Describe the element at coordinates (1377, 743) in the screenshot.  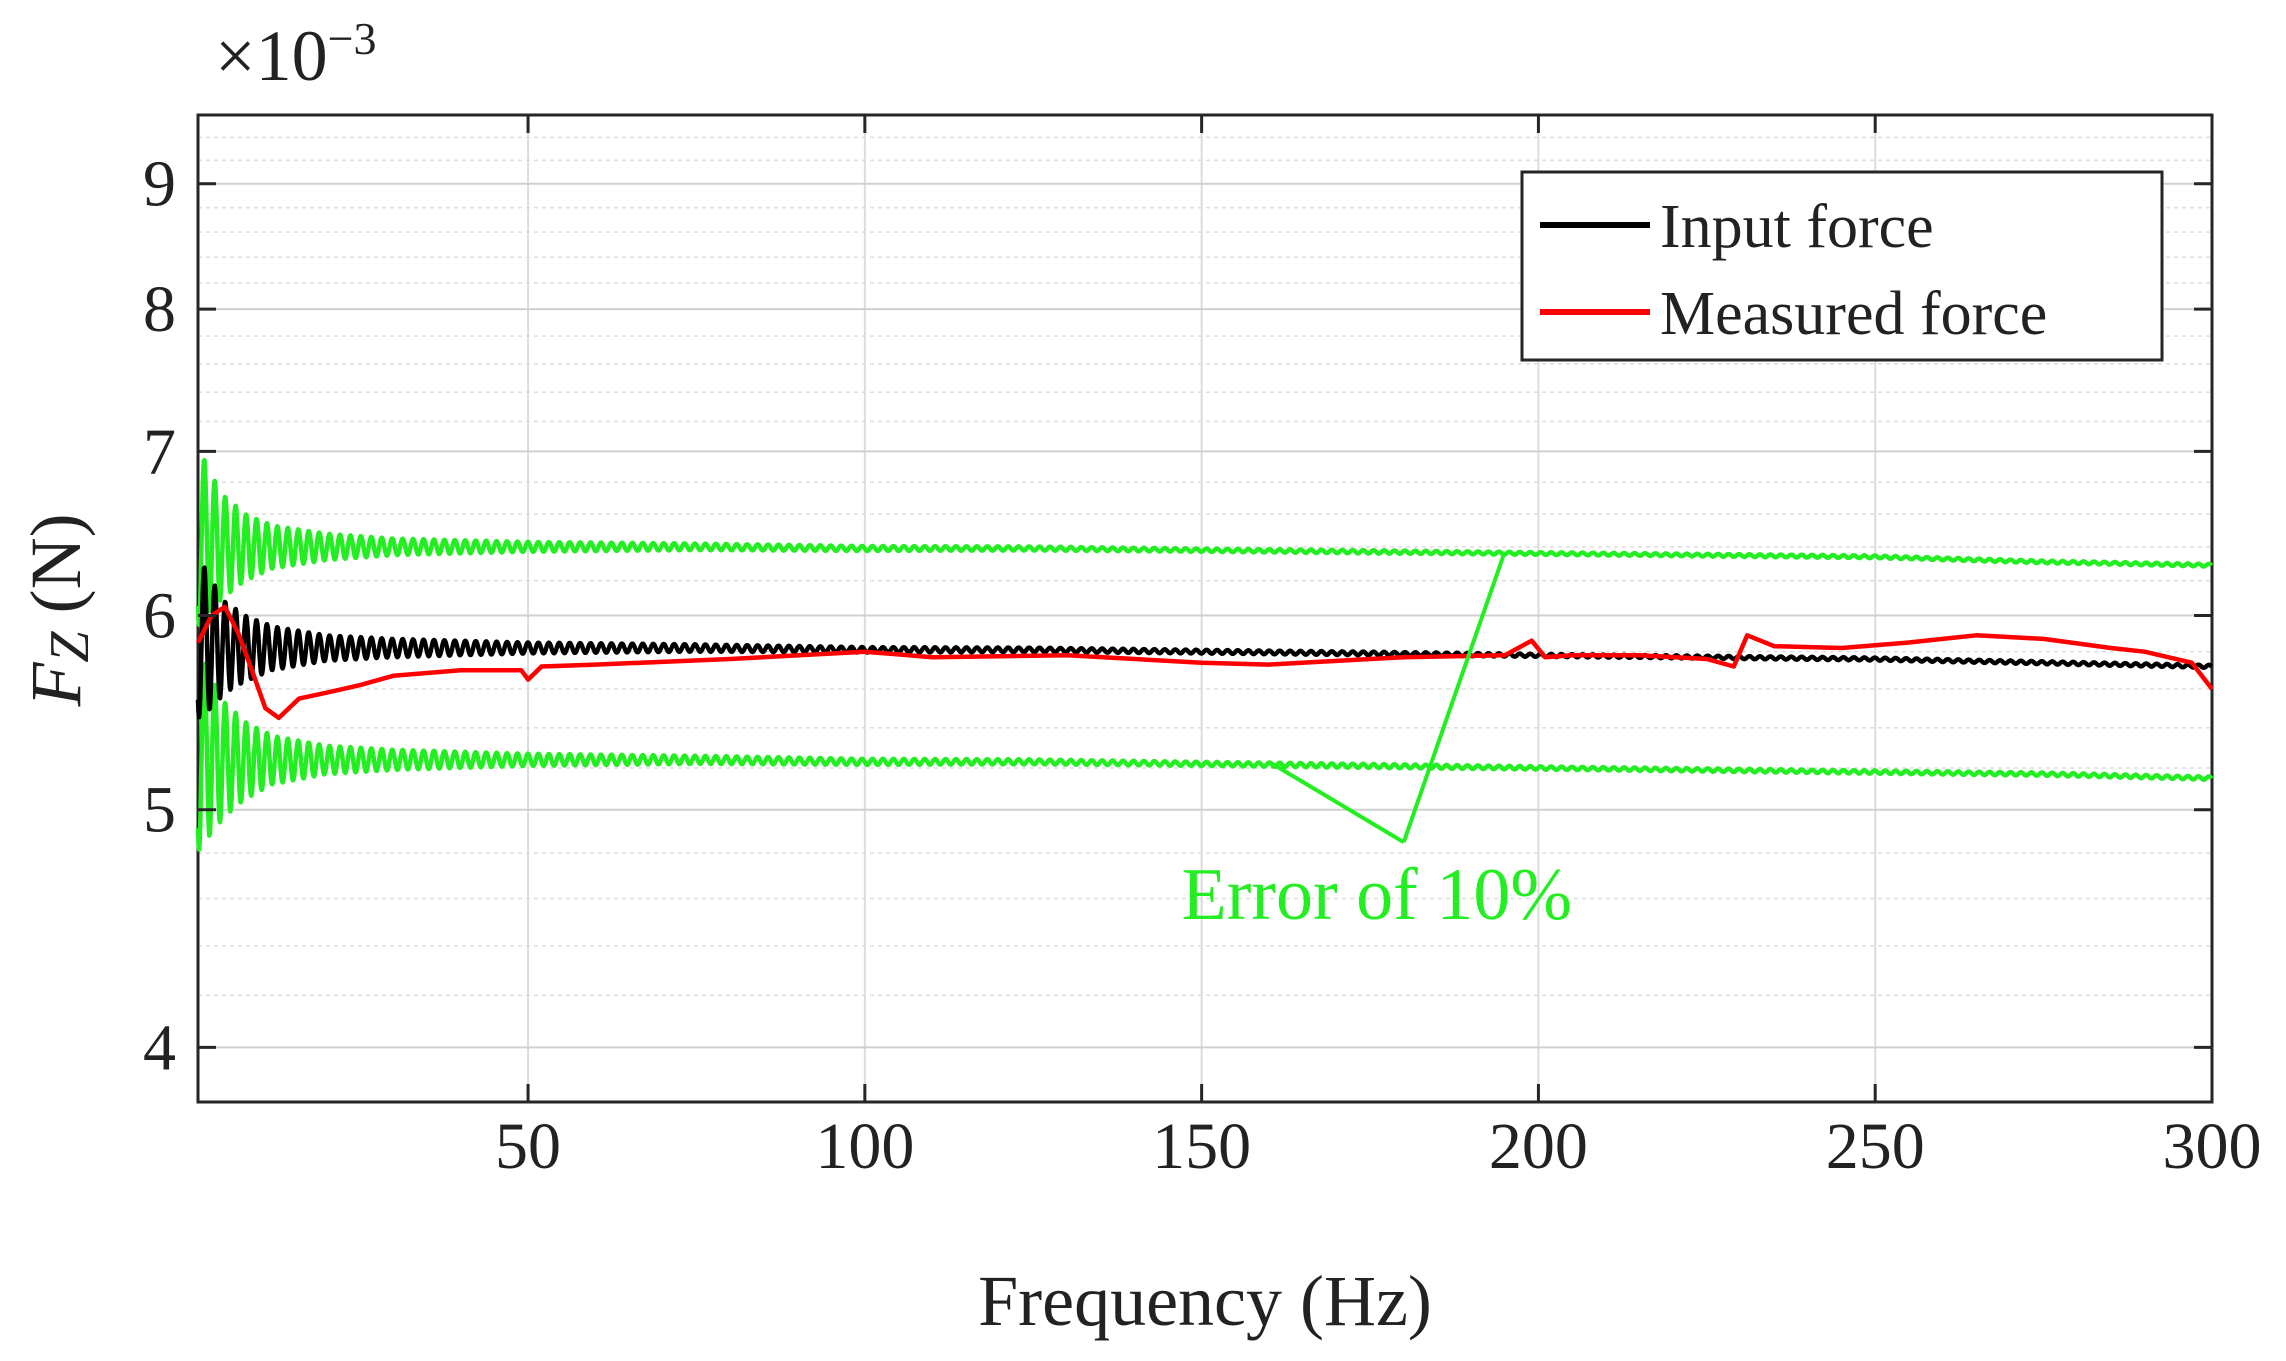
I see `annotation: Error of 10%` at that location.